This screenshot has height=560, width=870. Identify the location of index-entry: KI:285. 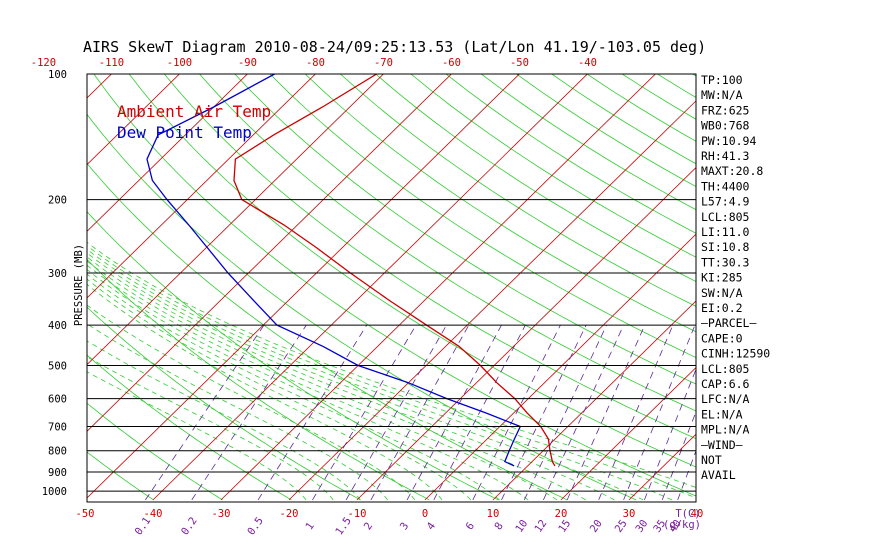
(722, 278).